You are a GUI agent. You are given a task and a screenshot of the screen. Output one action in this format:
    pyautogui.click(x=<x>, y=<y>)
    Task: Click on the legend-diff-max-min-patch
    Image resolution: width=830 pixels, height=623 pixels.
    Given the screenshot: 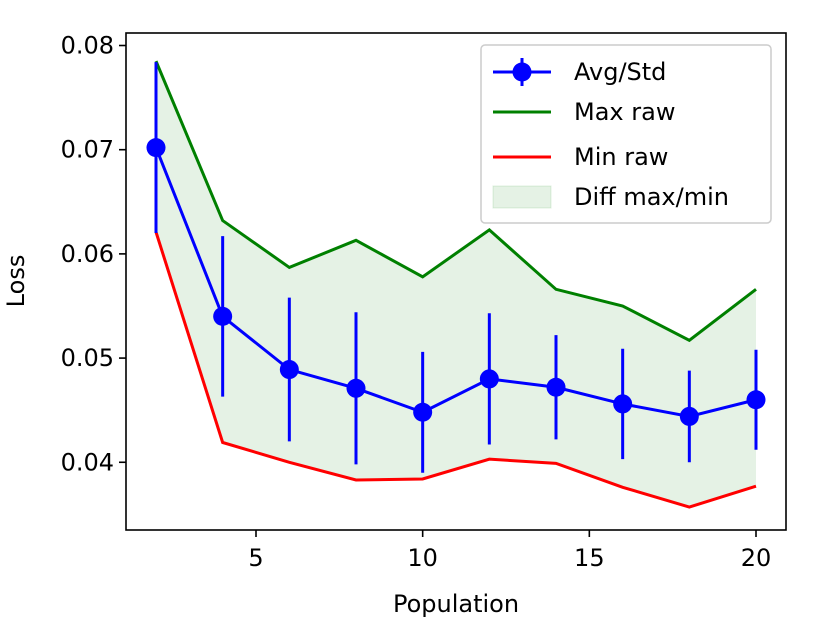 What is the action you would take?
    pyautogui.click(x=522, y=197)
    